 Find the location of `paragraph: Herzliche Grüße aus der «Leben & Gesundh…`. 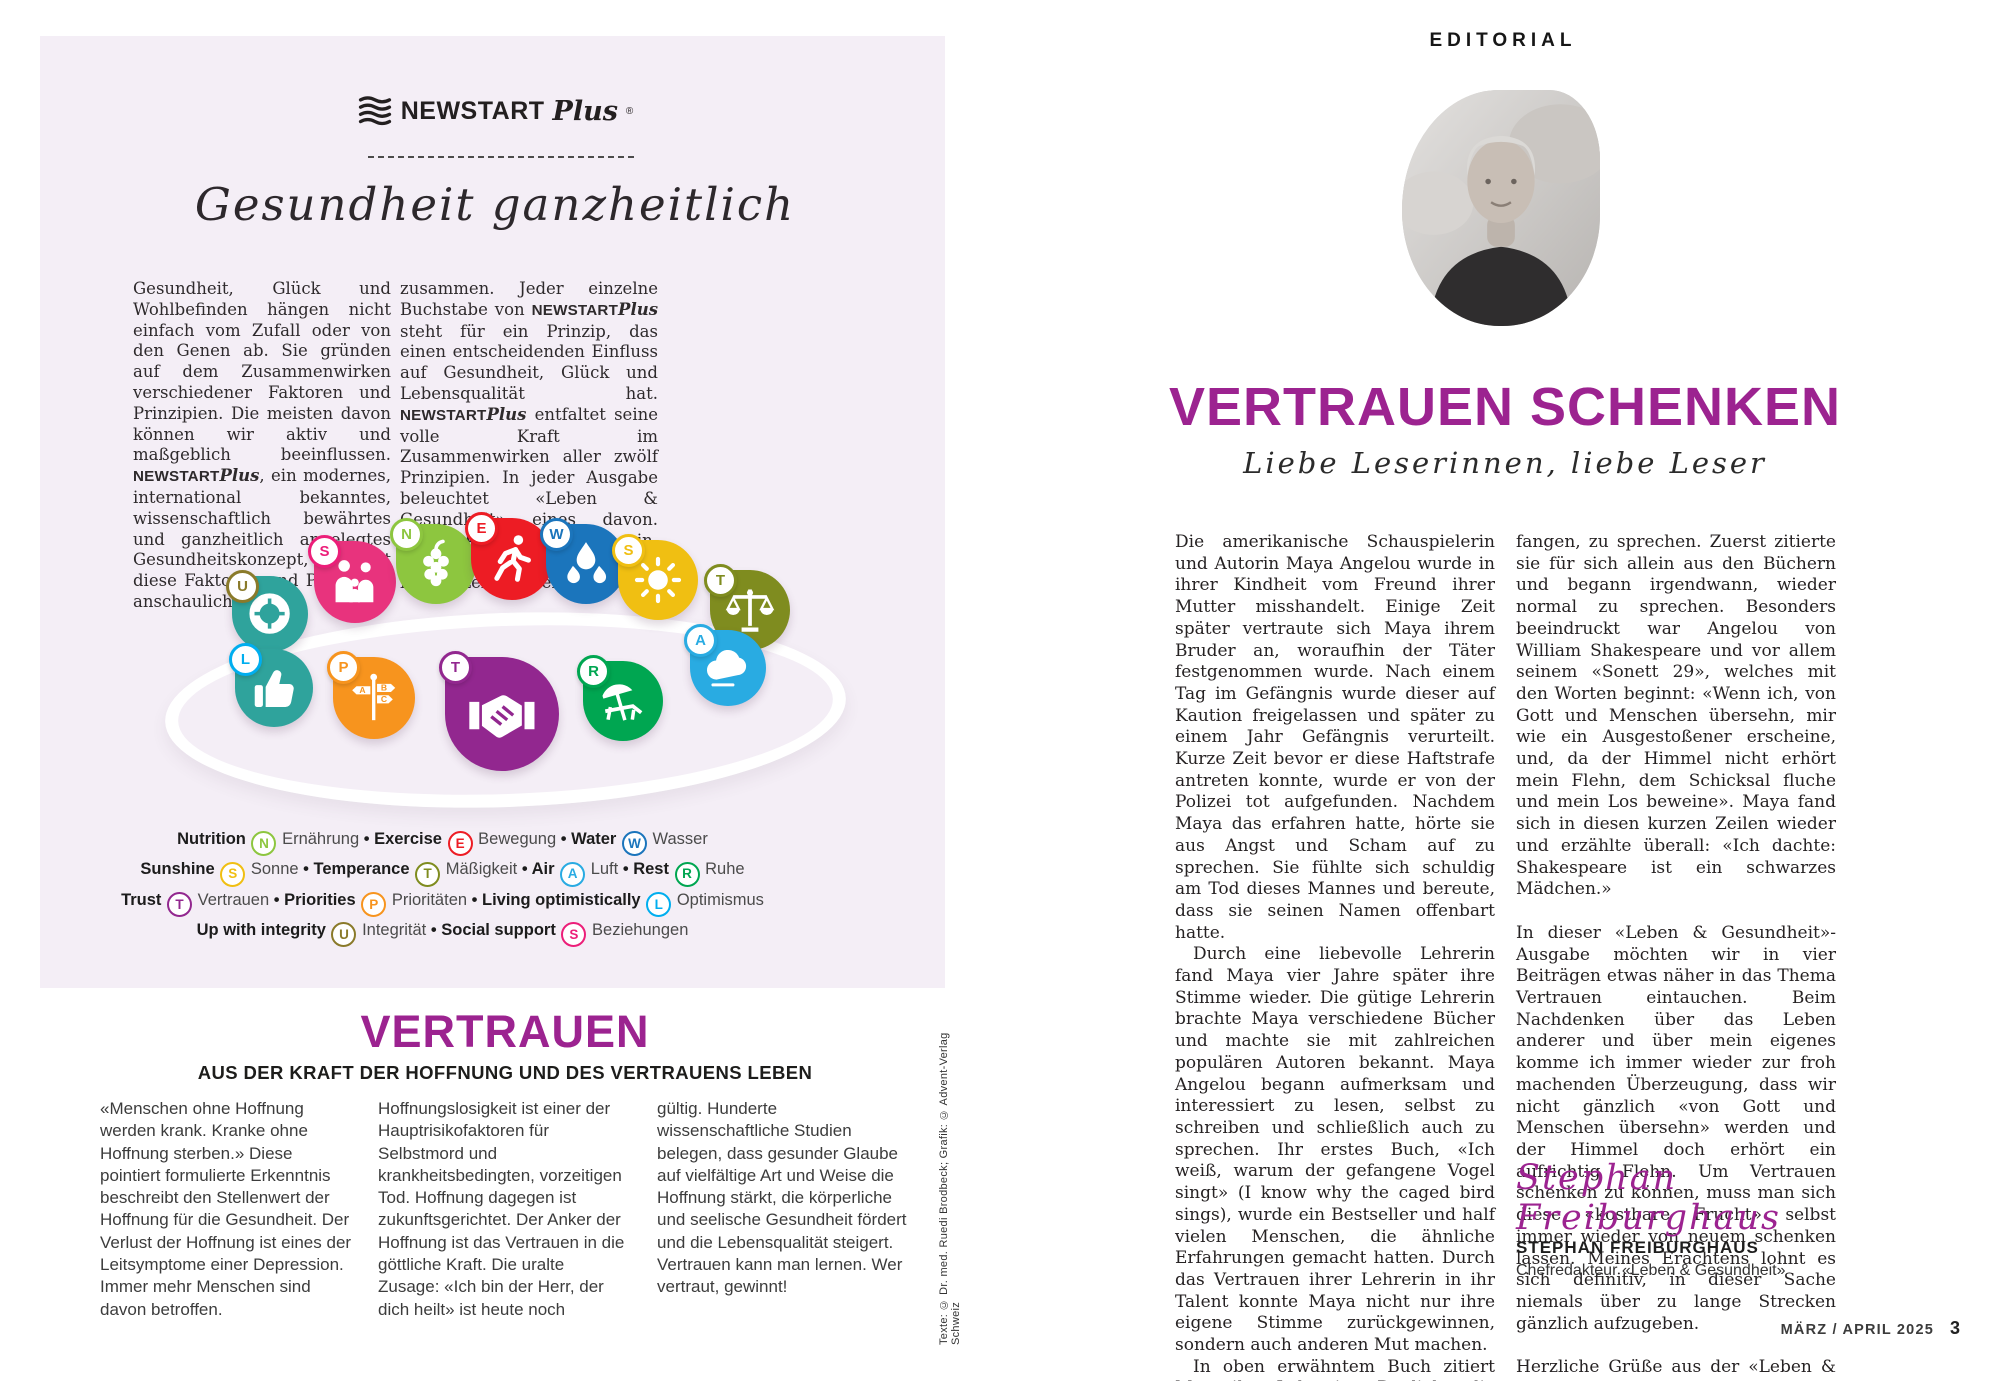

paragraph: Herzliche Grüße aus der «Leben & Gesundh… is located at coordinates (1676, 1369).